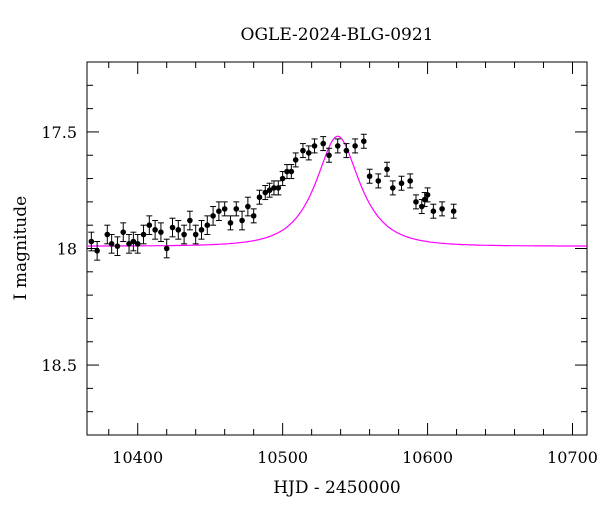 The width and height of the screenshot is (600, 512). What do you see at coordinates (572, 457) in the screenshot?
I see `x-tick-label: 10700` at bounding box center [572, 457].